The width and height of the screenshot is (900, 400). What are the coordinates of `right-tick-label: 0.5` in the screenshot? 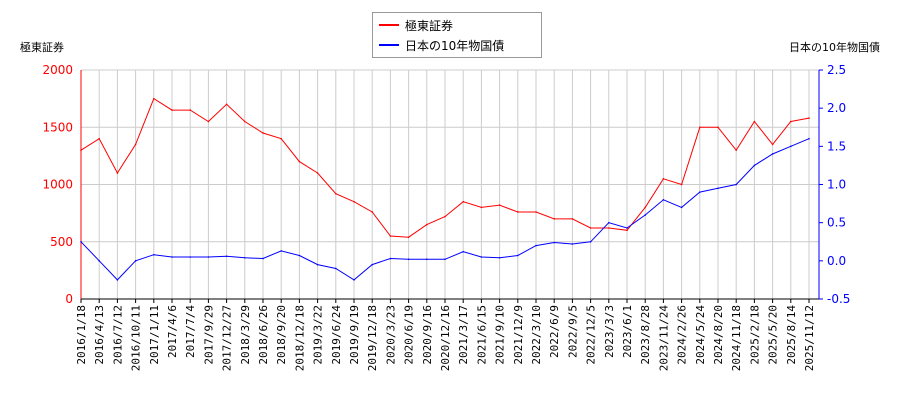 It's located at (836, 223).